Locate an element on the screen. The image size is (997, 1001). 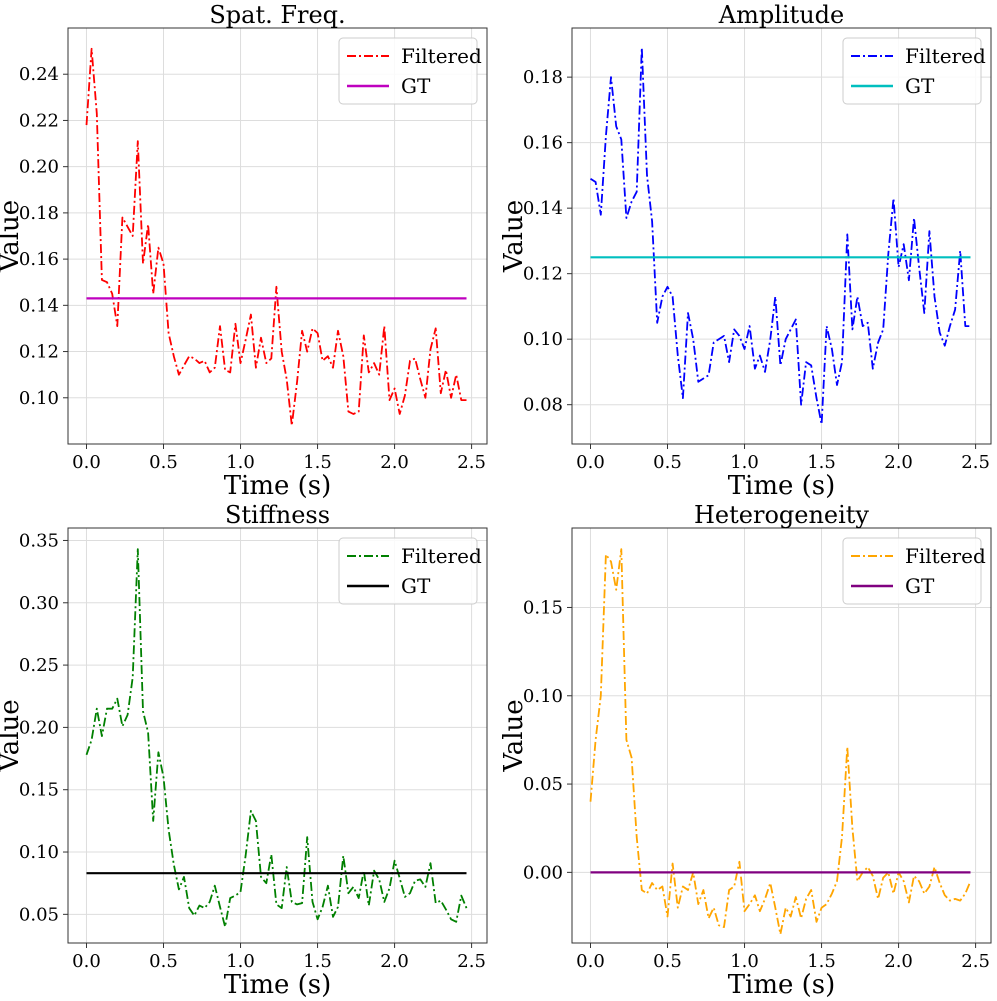
y-tick-label: 0.24 is located at coordinates (39, 74).